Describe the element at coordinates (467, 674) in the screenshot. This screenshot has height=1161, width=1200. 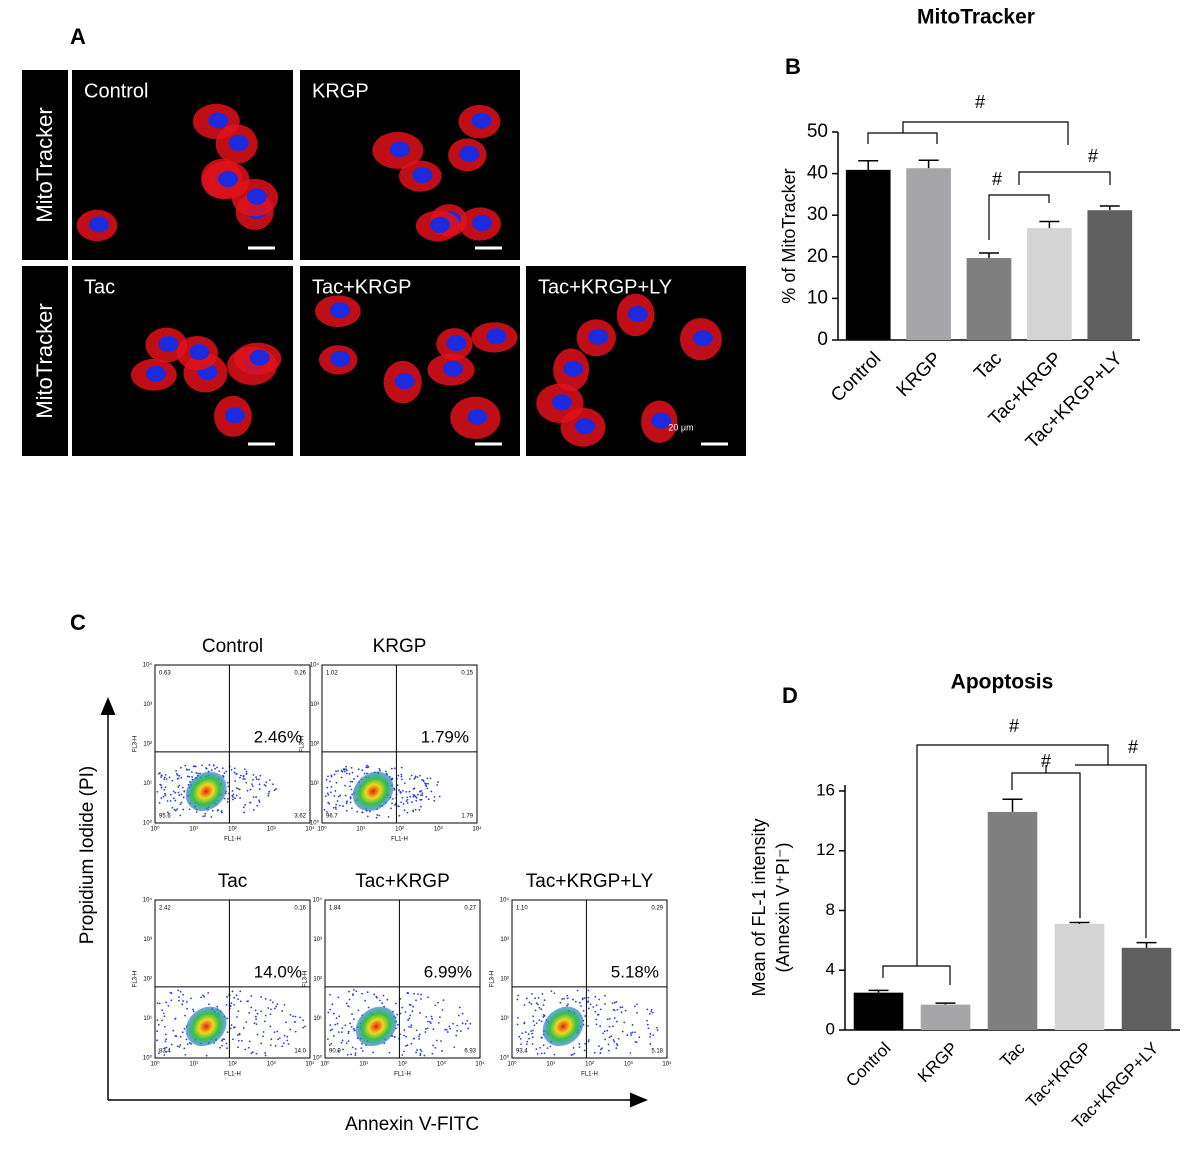
I see `quadrant-value: 0.15` at that location.